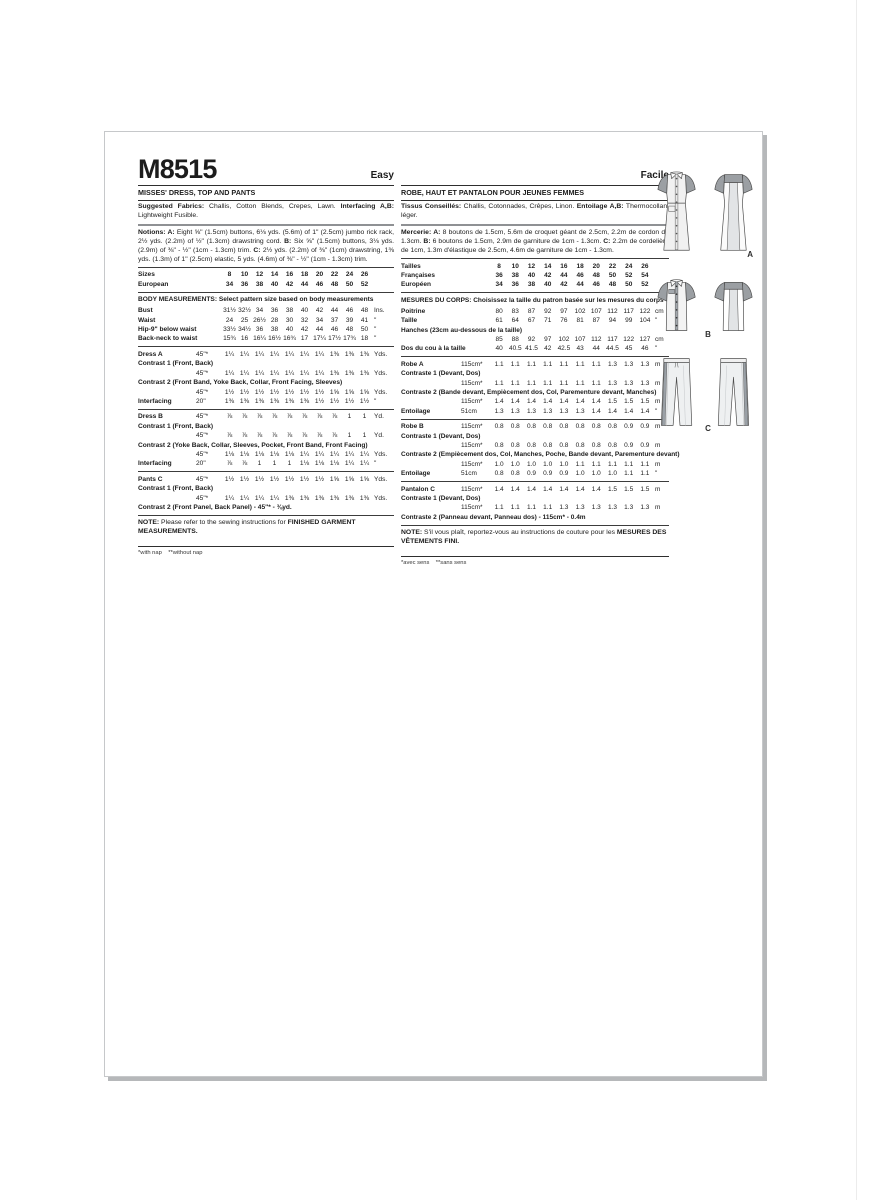  Describe the element at coordinates (304, 339) in the screenshot. I see `value-cell: 17` at that location.